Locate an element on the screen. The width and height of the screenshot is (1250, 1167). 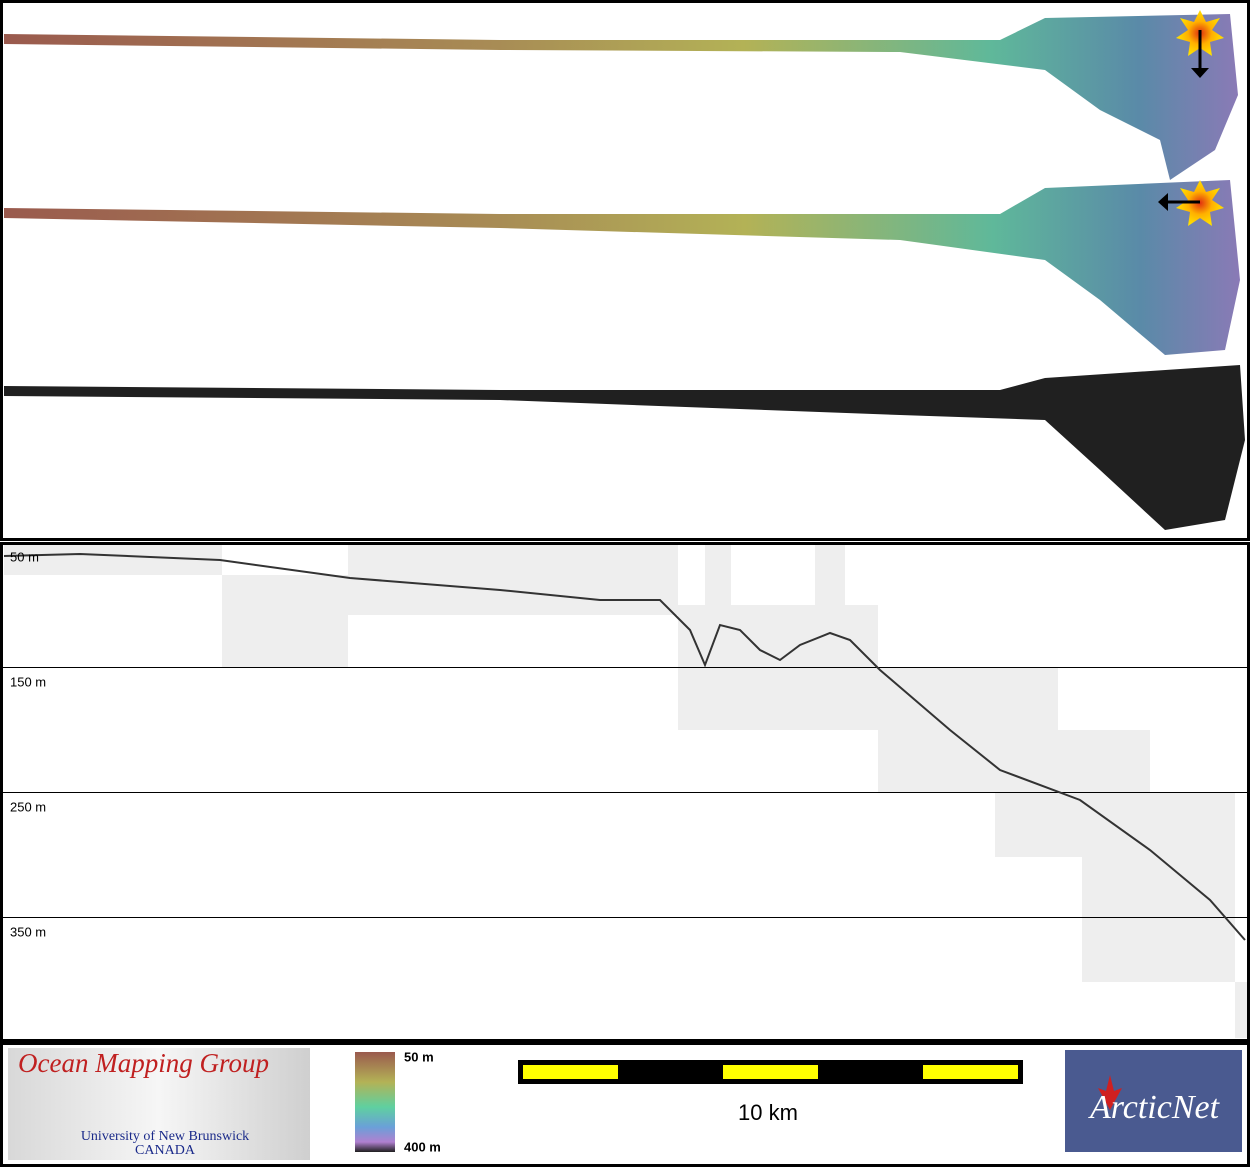
depth-label: 250 m is located at coordinates (28, 806).